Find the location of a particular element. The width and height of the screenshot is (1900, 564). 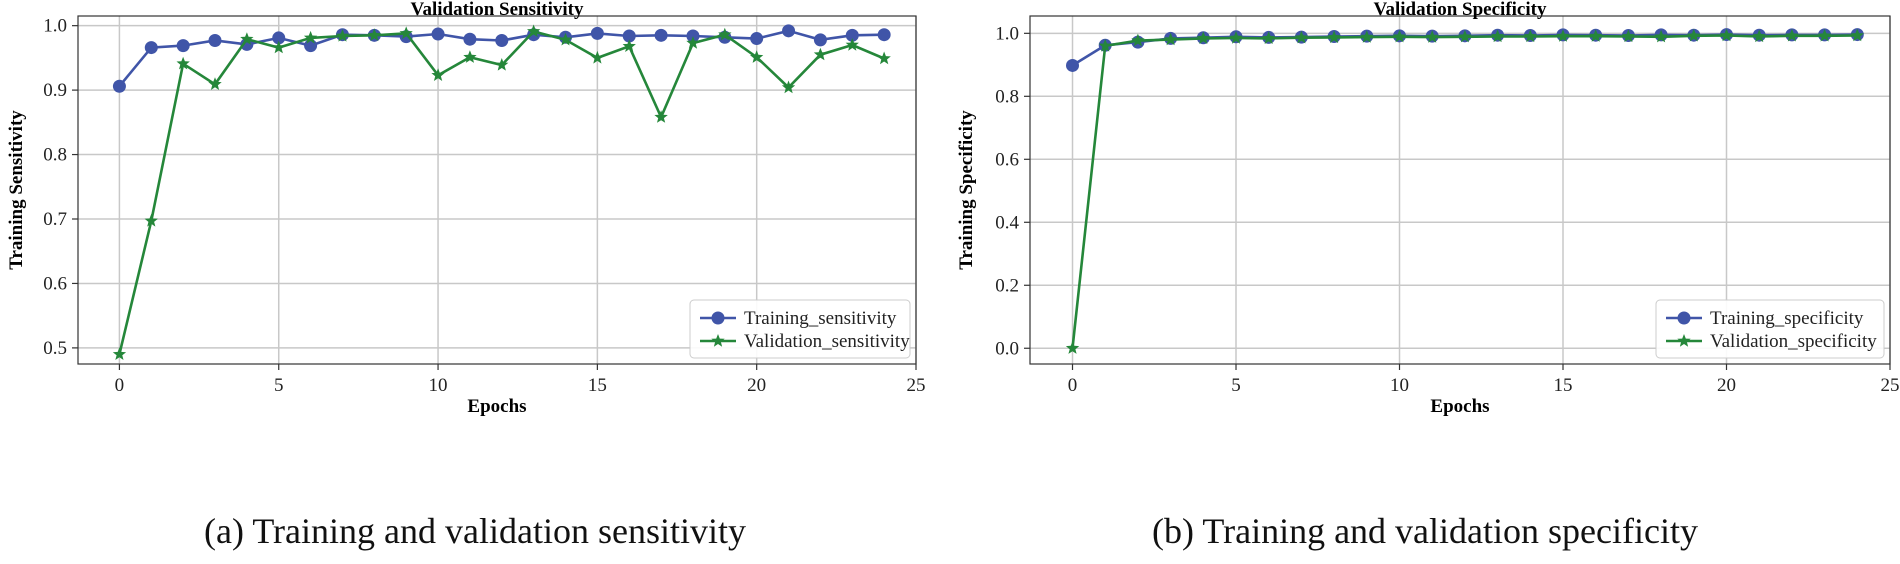

sens-y-tick-label: 0.6 is located at coordinates (55, 283).